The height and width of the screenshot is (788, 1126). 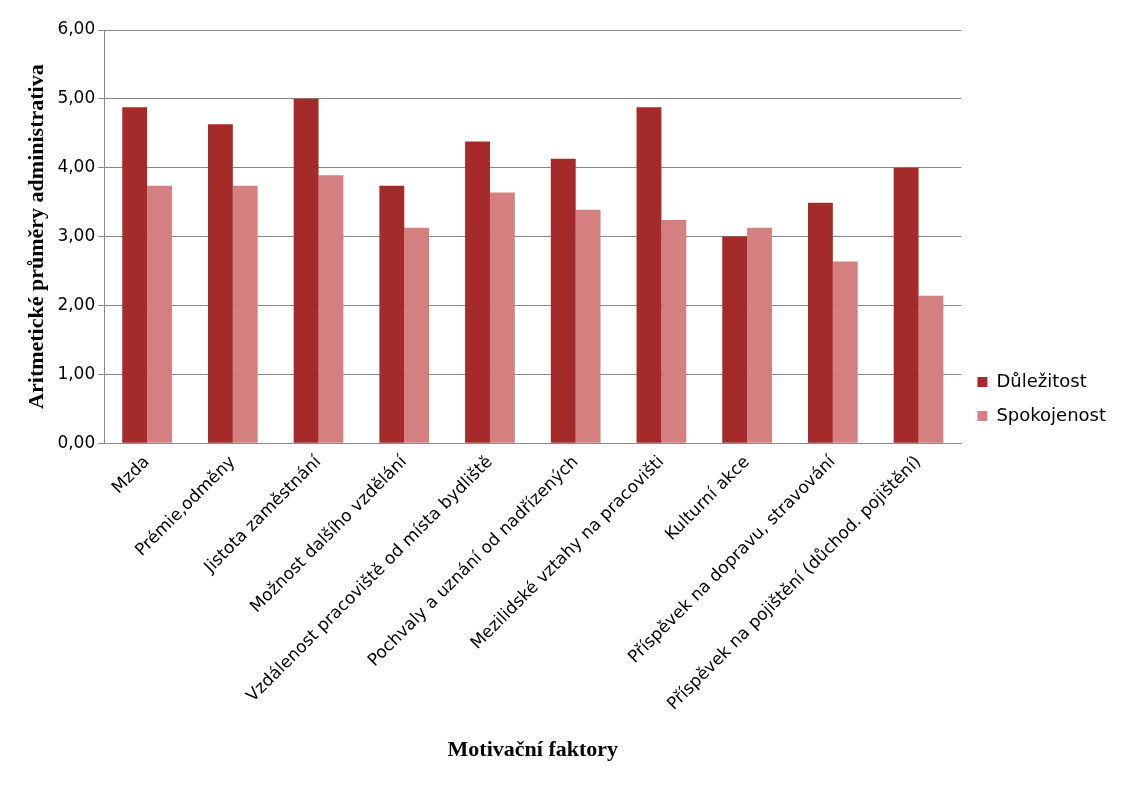 What do you see at coordinates (76, 303) in the screenshot?
I see `y-tick-label: 2,00` at bounding box center [76, 303].